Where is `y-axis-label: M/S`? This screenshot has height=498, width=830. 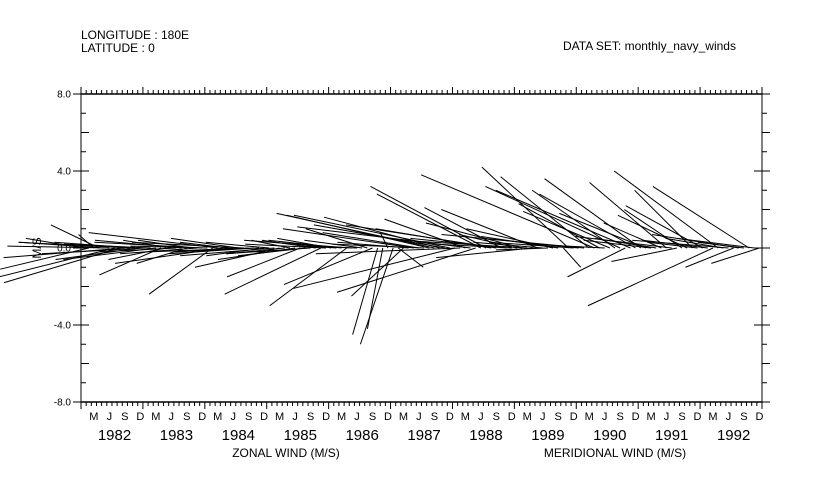
y-axis-label: M/S is located at coordinates (37, 247).